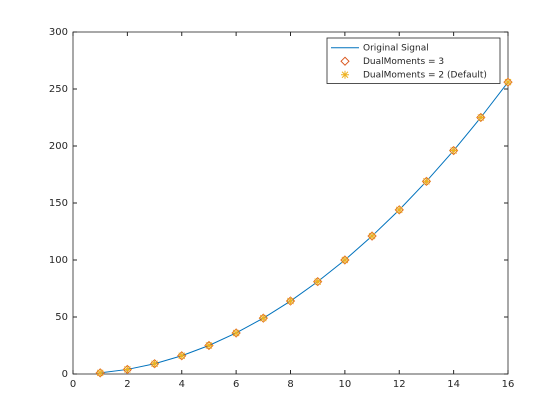 This screenshot has height=420, width=560. Describe the element at coordinates (58, 203) in the screenshot. I see `y-tick-label: 150` at that location.